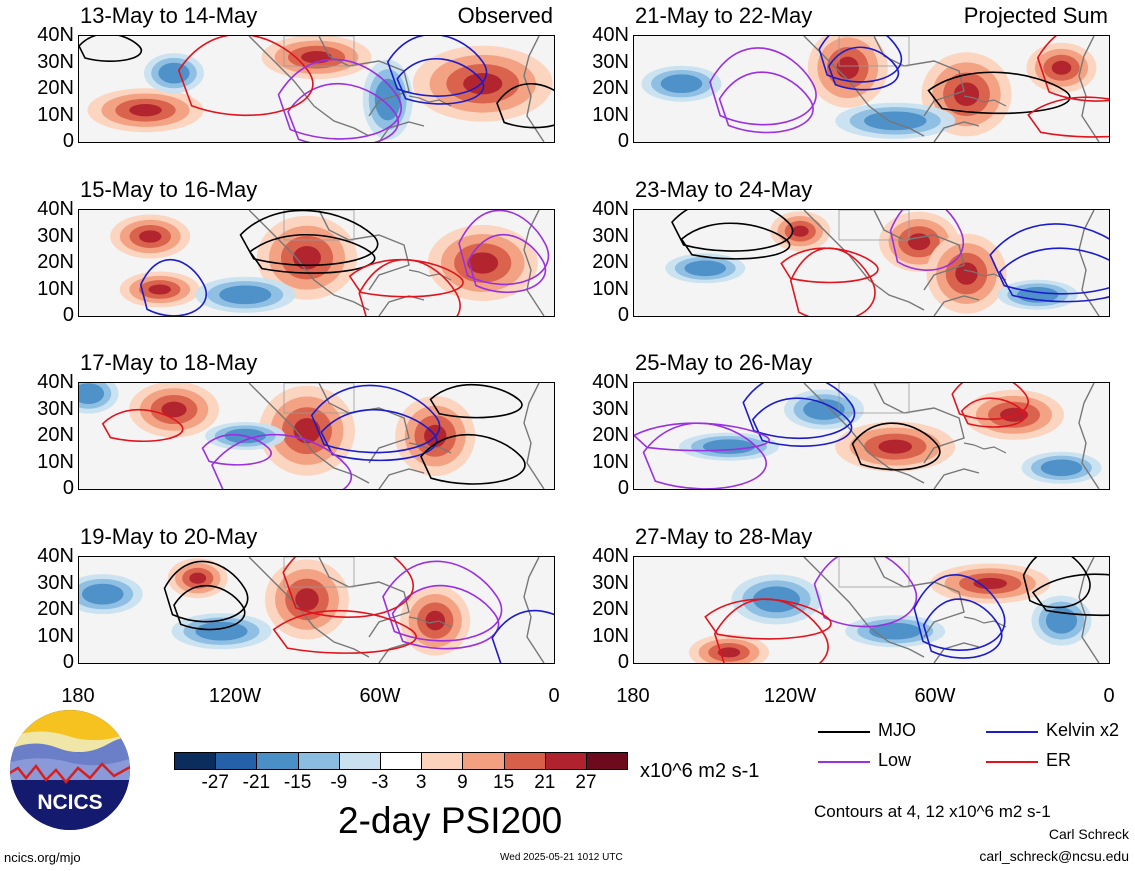  Describe the element at coordinates (1054, 856) in the screenshot. I see `author-email: carl_schreck@ncsu.edu` at that location.